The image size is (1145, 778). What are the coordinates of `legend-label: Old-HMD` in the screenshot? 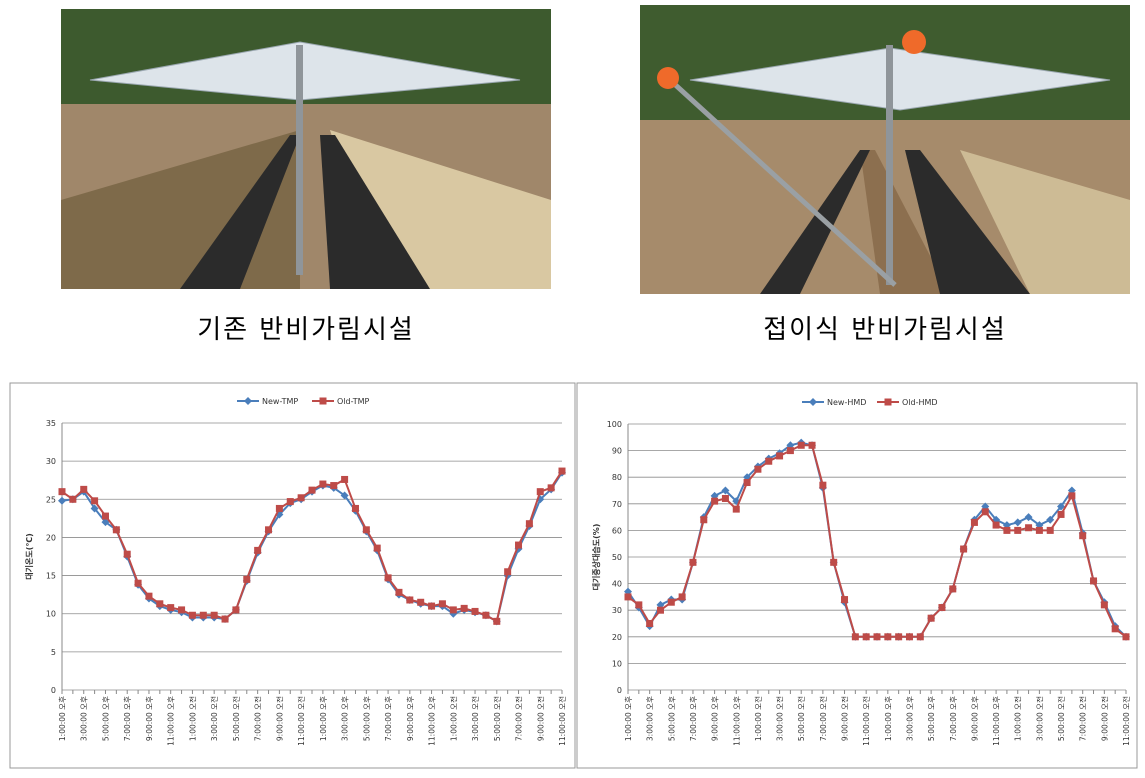 It's located at (920, 402).